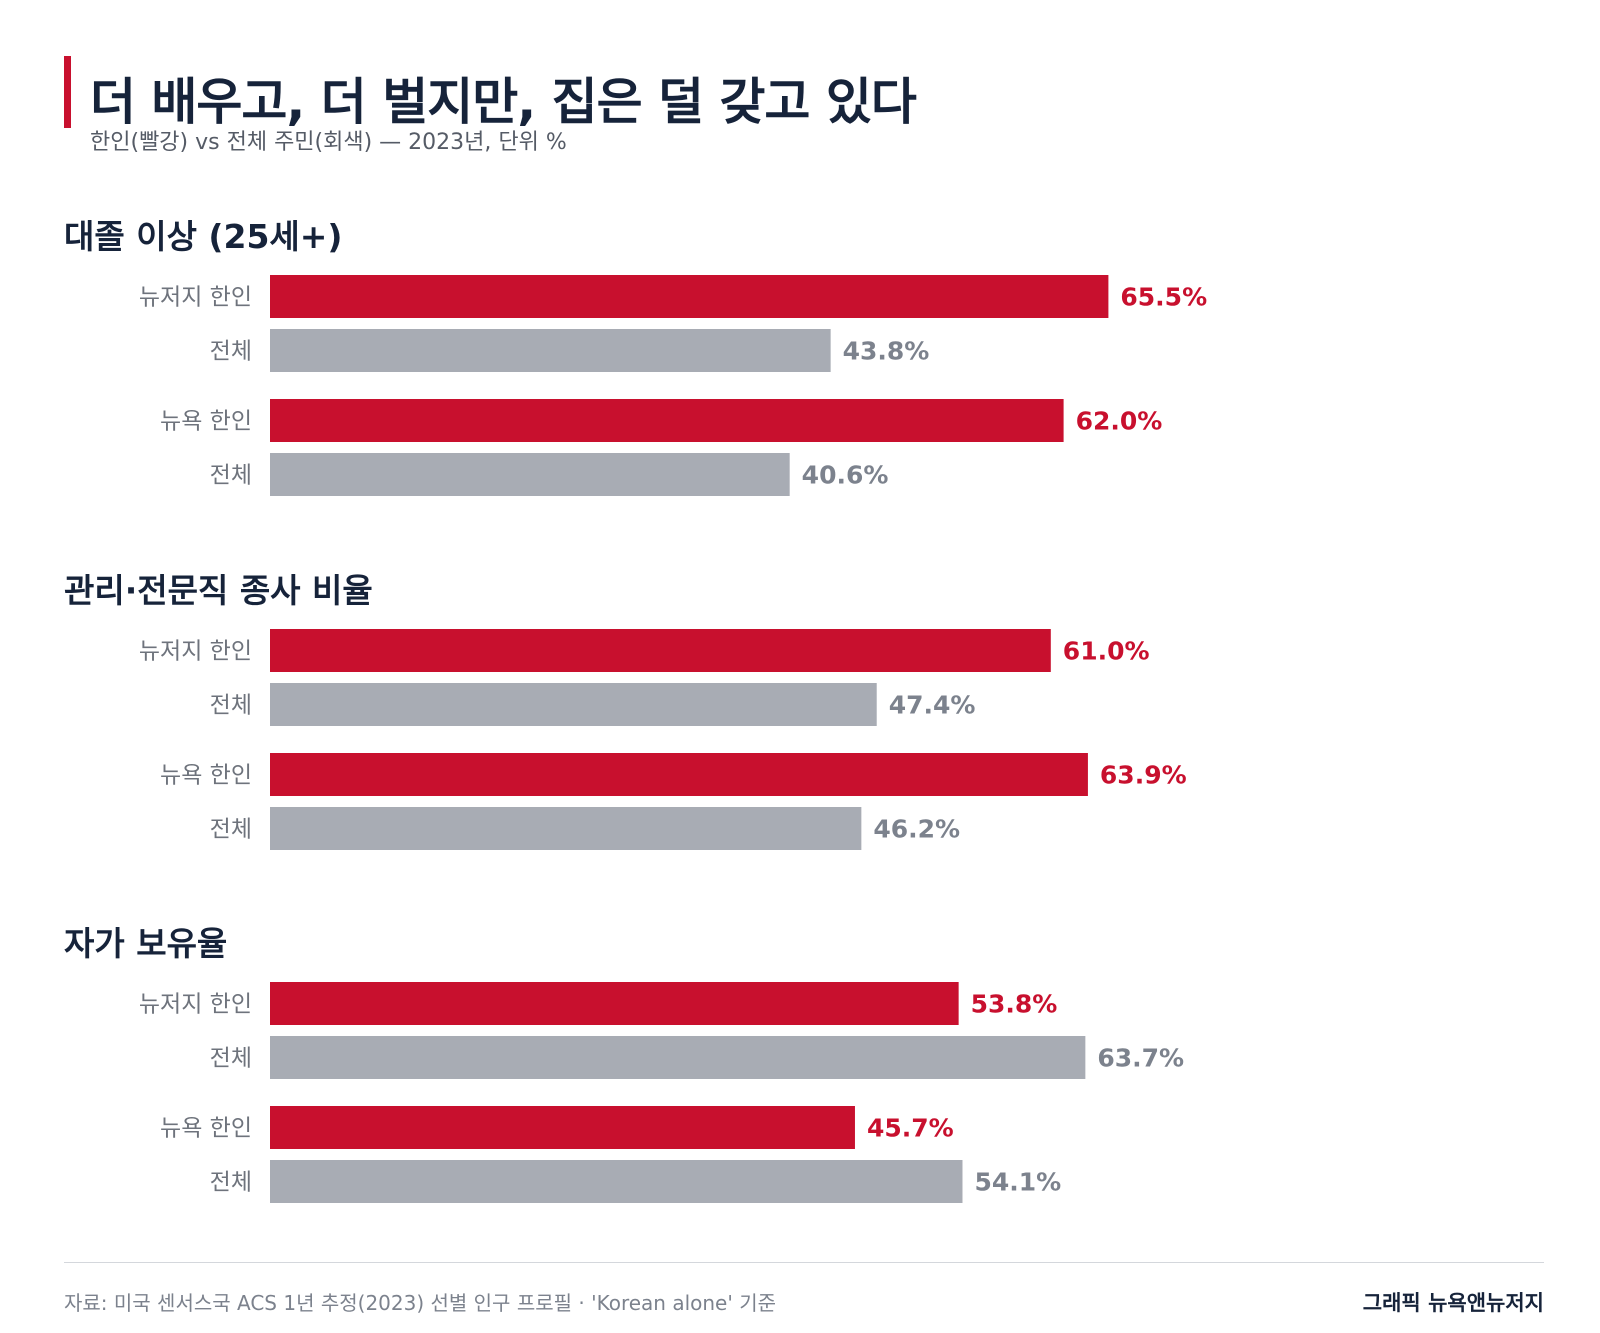 The height and width of the screenshot is (1333, 1600). What do you see at coordinates (1453, 1303) in the screenshot?
I see `graphic-credit: 그래픽 뉴욕앤뉴저지` at bounding box center [1453, 1303].